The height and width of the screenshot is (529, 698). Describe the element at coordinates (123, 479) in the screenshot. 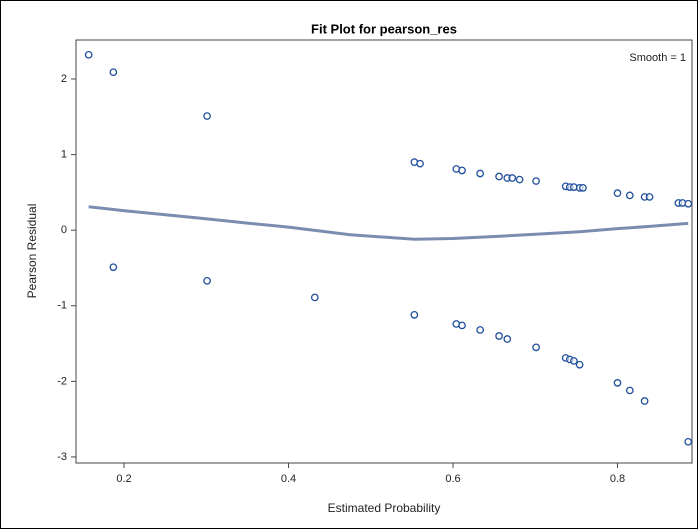

I see `x-tick-label: 0.2` at that location.